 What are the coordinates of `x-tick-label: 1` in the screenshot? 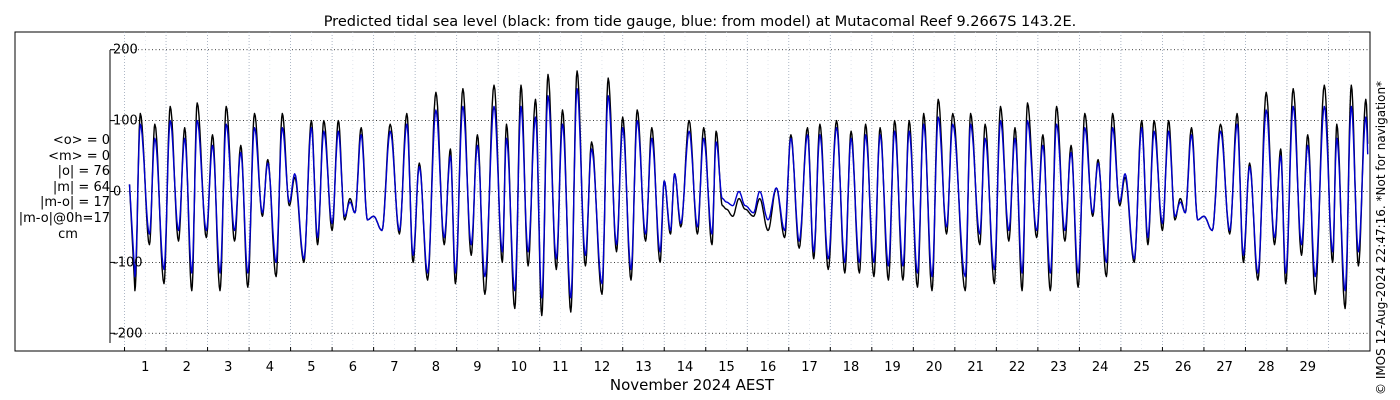 It's located at (145, 367).